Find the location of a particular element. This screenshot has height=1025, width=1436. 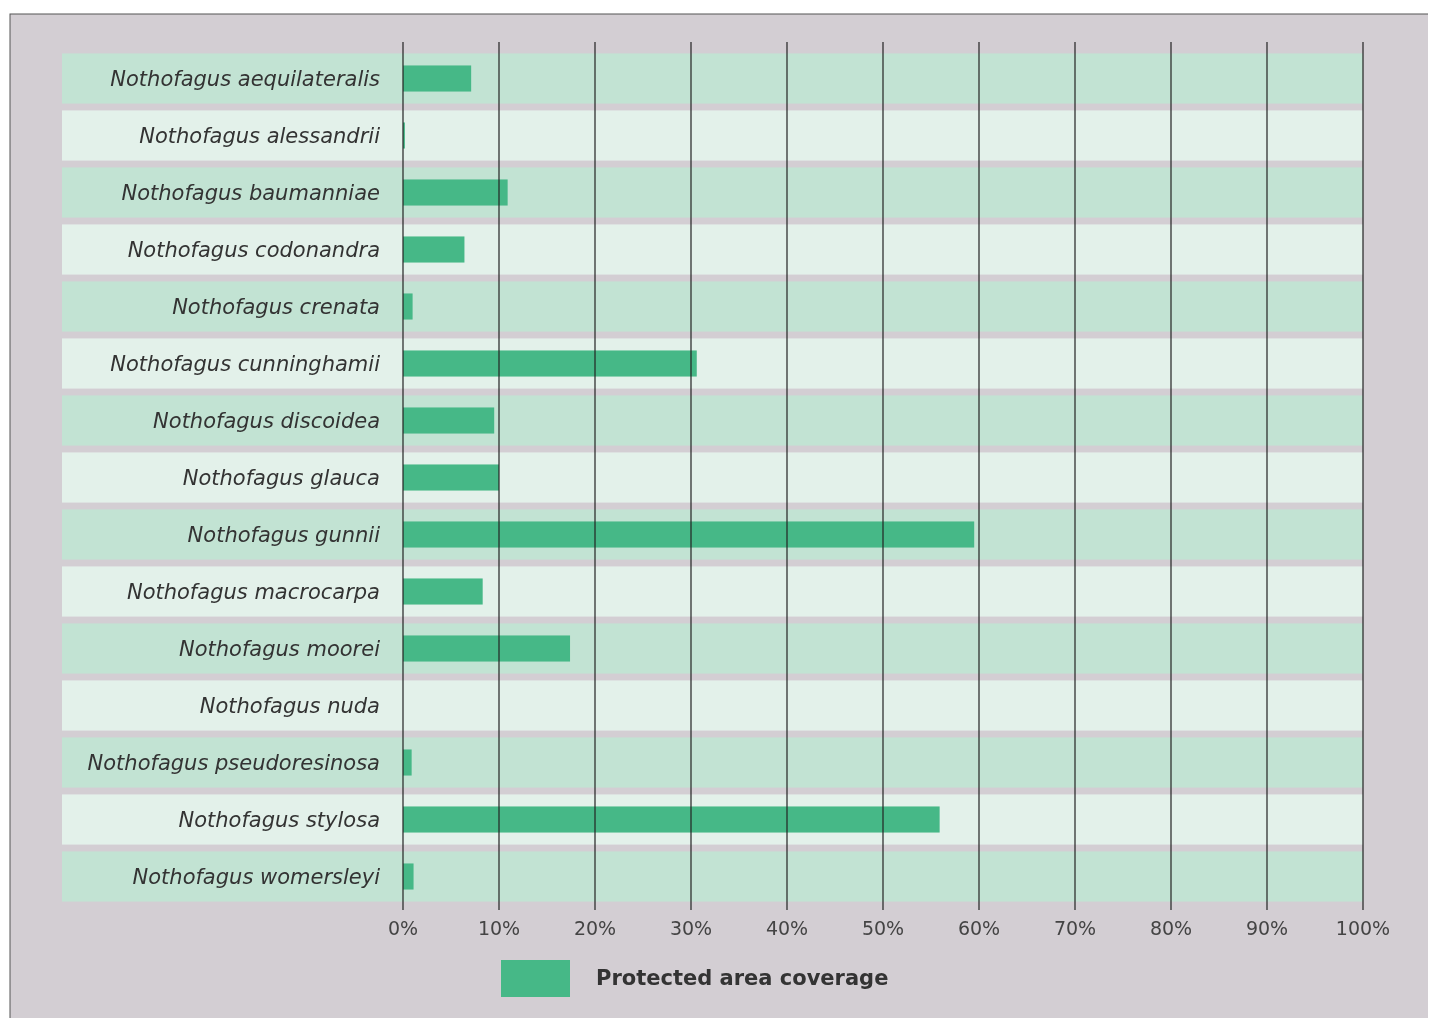

y-tick-label: Nothofagus nuda is located at coordinates (289, 705).